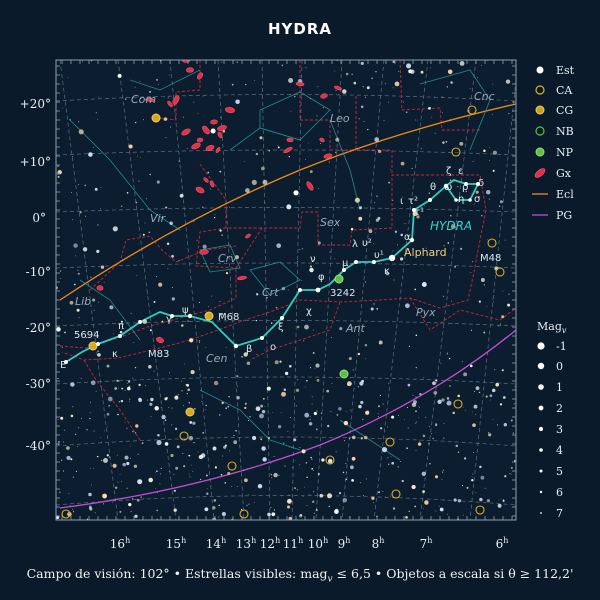 Image resolution: width=600 pixels, height=600 pixels. What do you see at coordinates (407, 237) in the screenshot?
I see `star-label-alpha: α` at bounding box center [407, 237].